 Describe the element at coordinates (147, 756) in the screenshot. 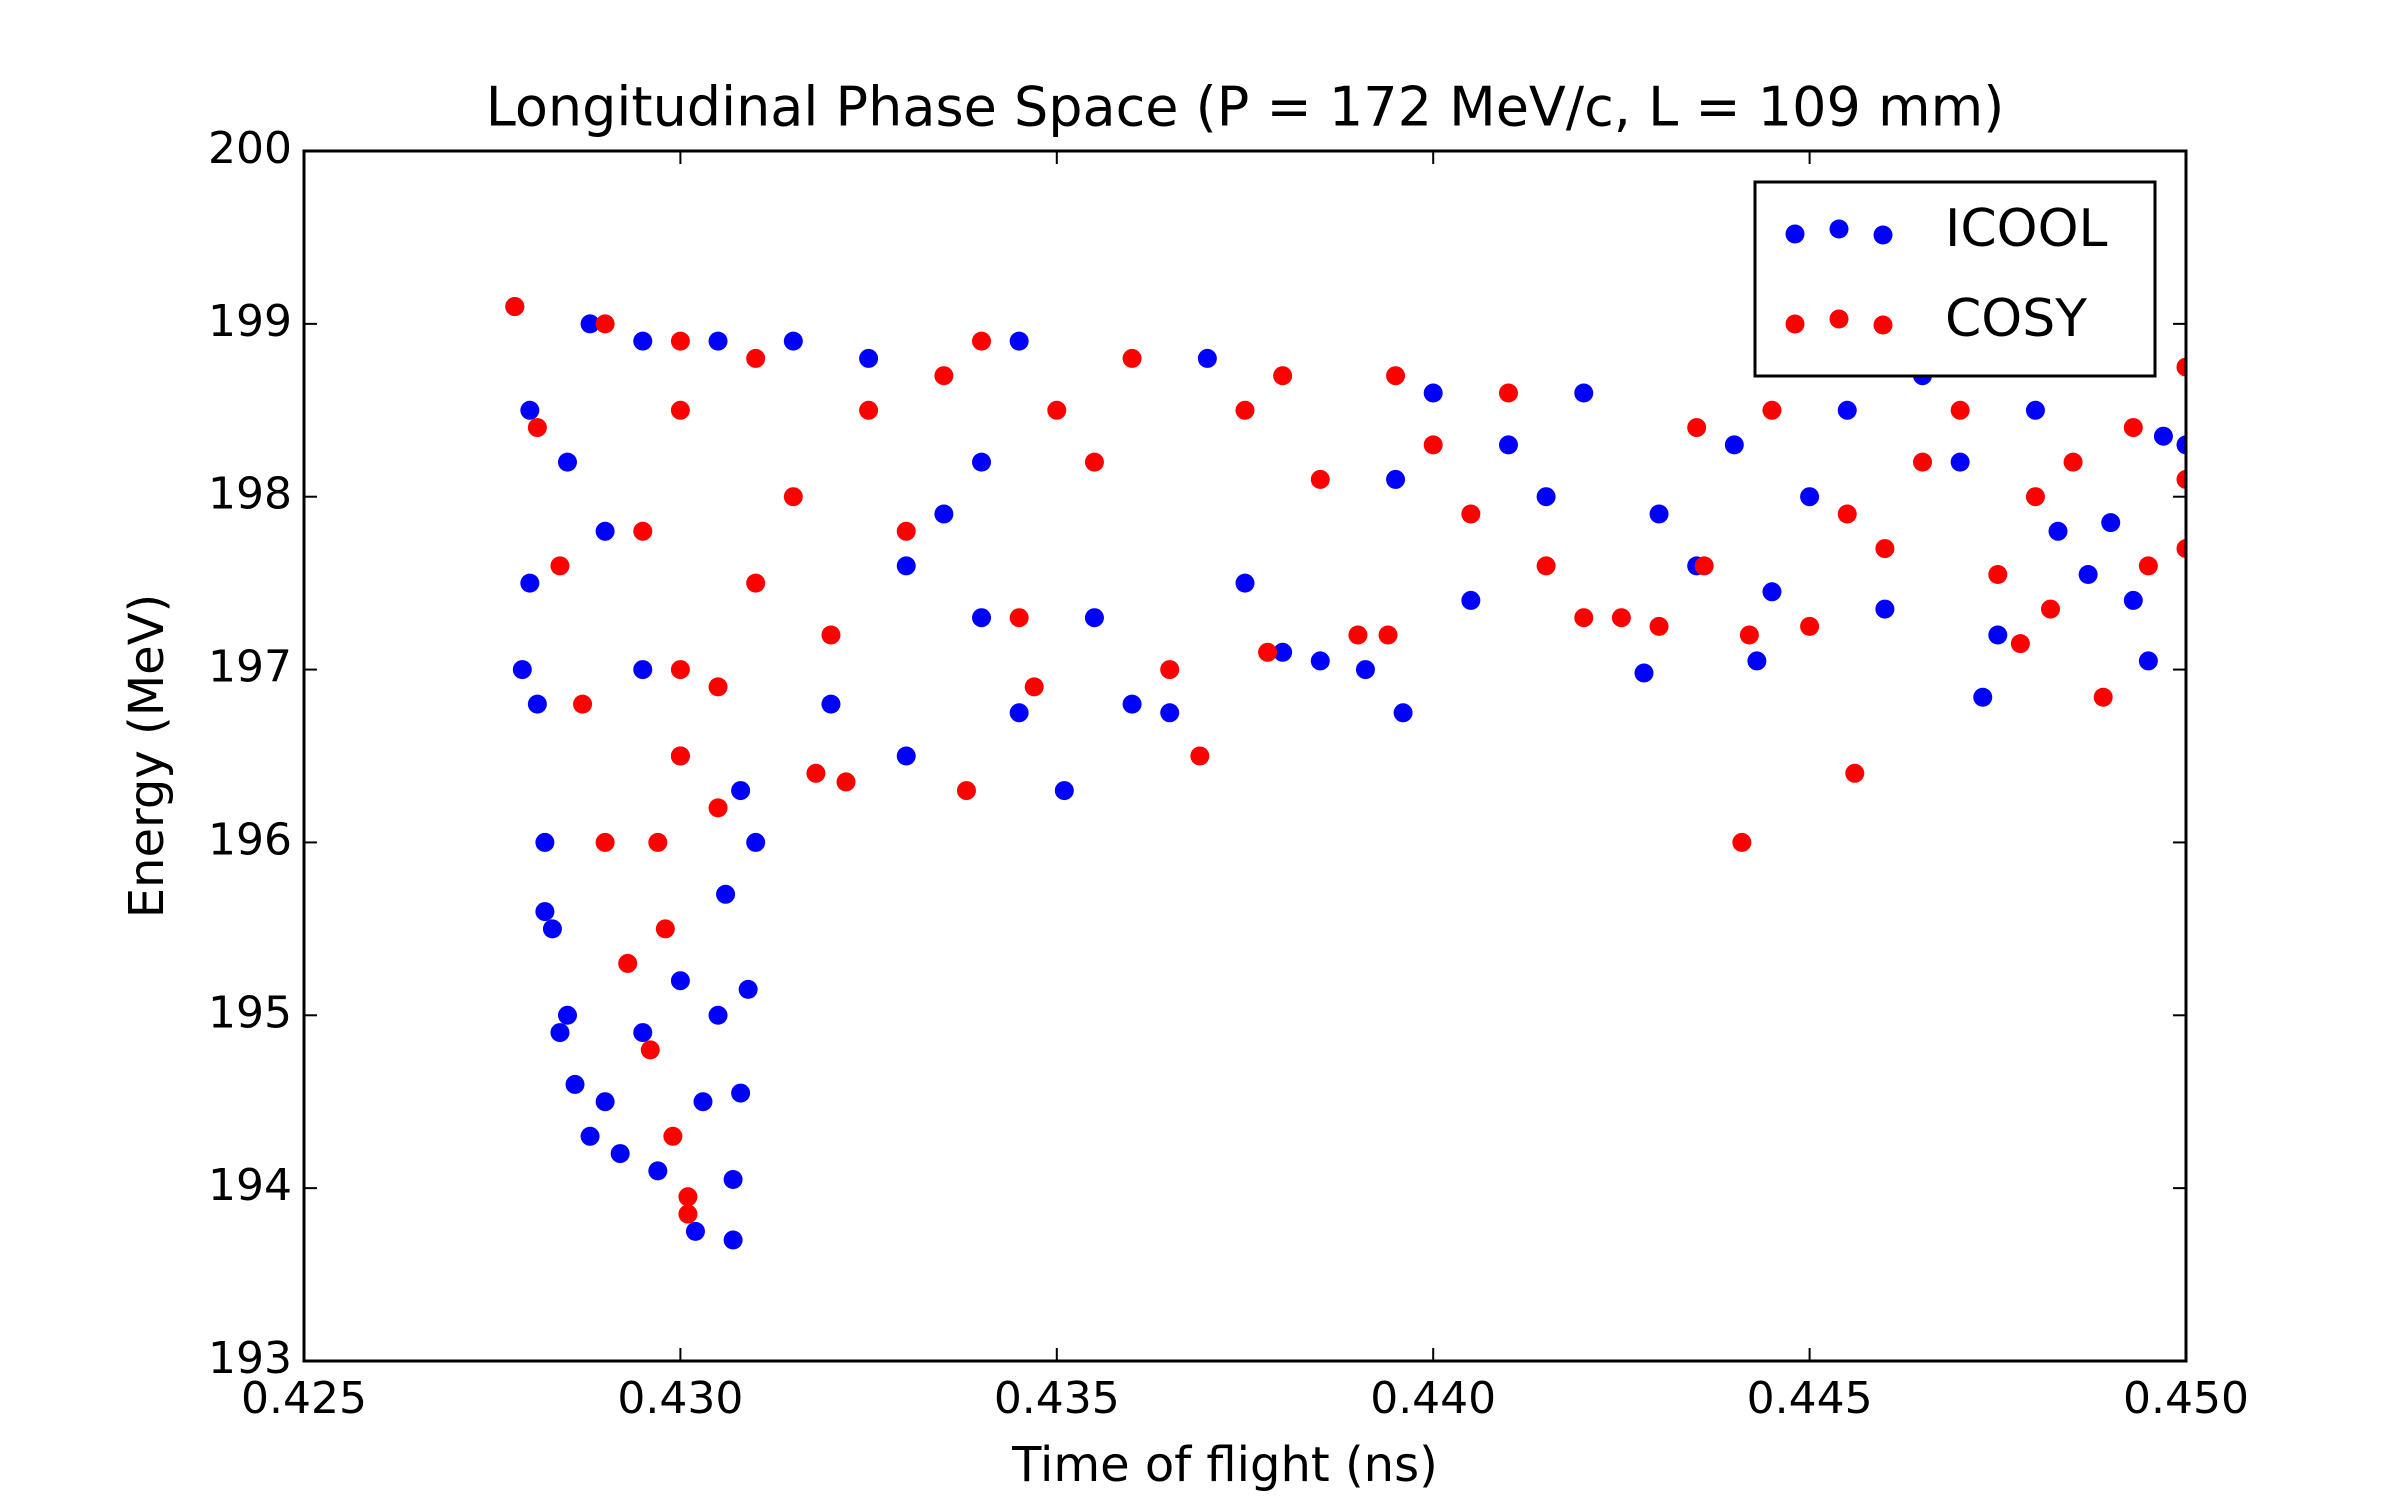

I see `y-axis-label: Energy (MeV)` at that location.